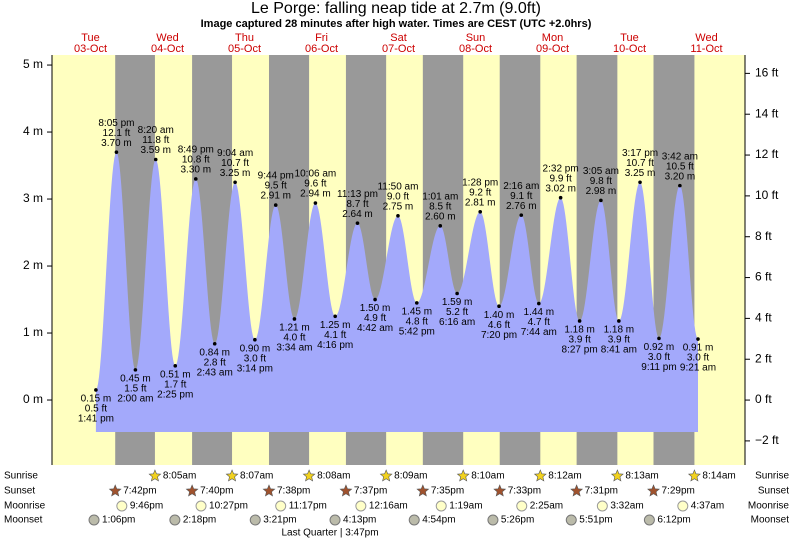 This screenshot has height=539, width=793. I want to click on day-name: Tue, so click(629, 38).